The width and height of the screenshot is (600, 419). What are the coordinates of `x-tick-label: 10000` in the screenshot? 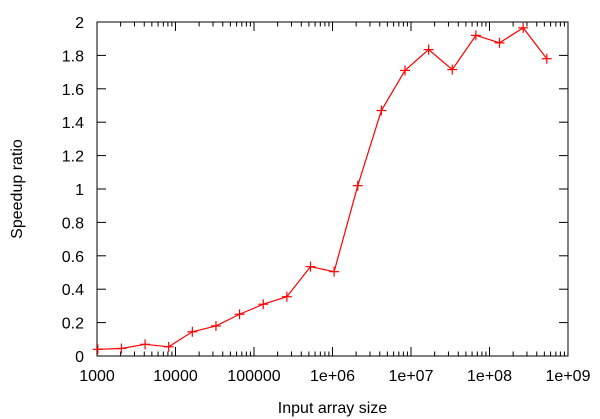 It's located at (175, 376).